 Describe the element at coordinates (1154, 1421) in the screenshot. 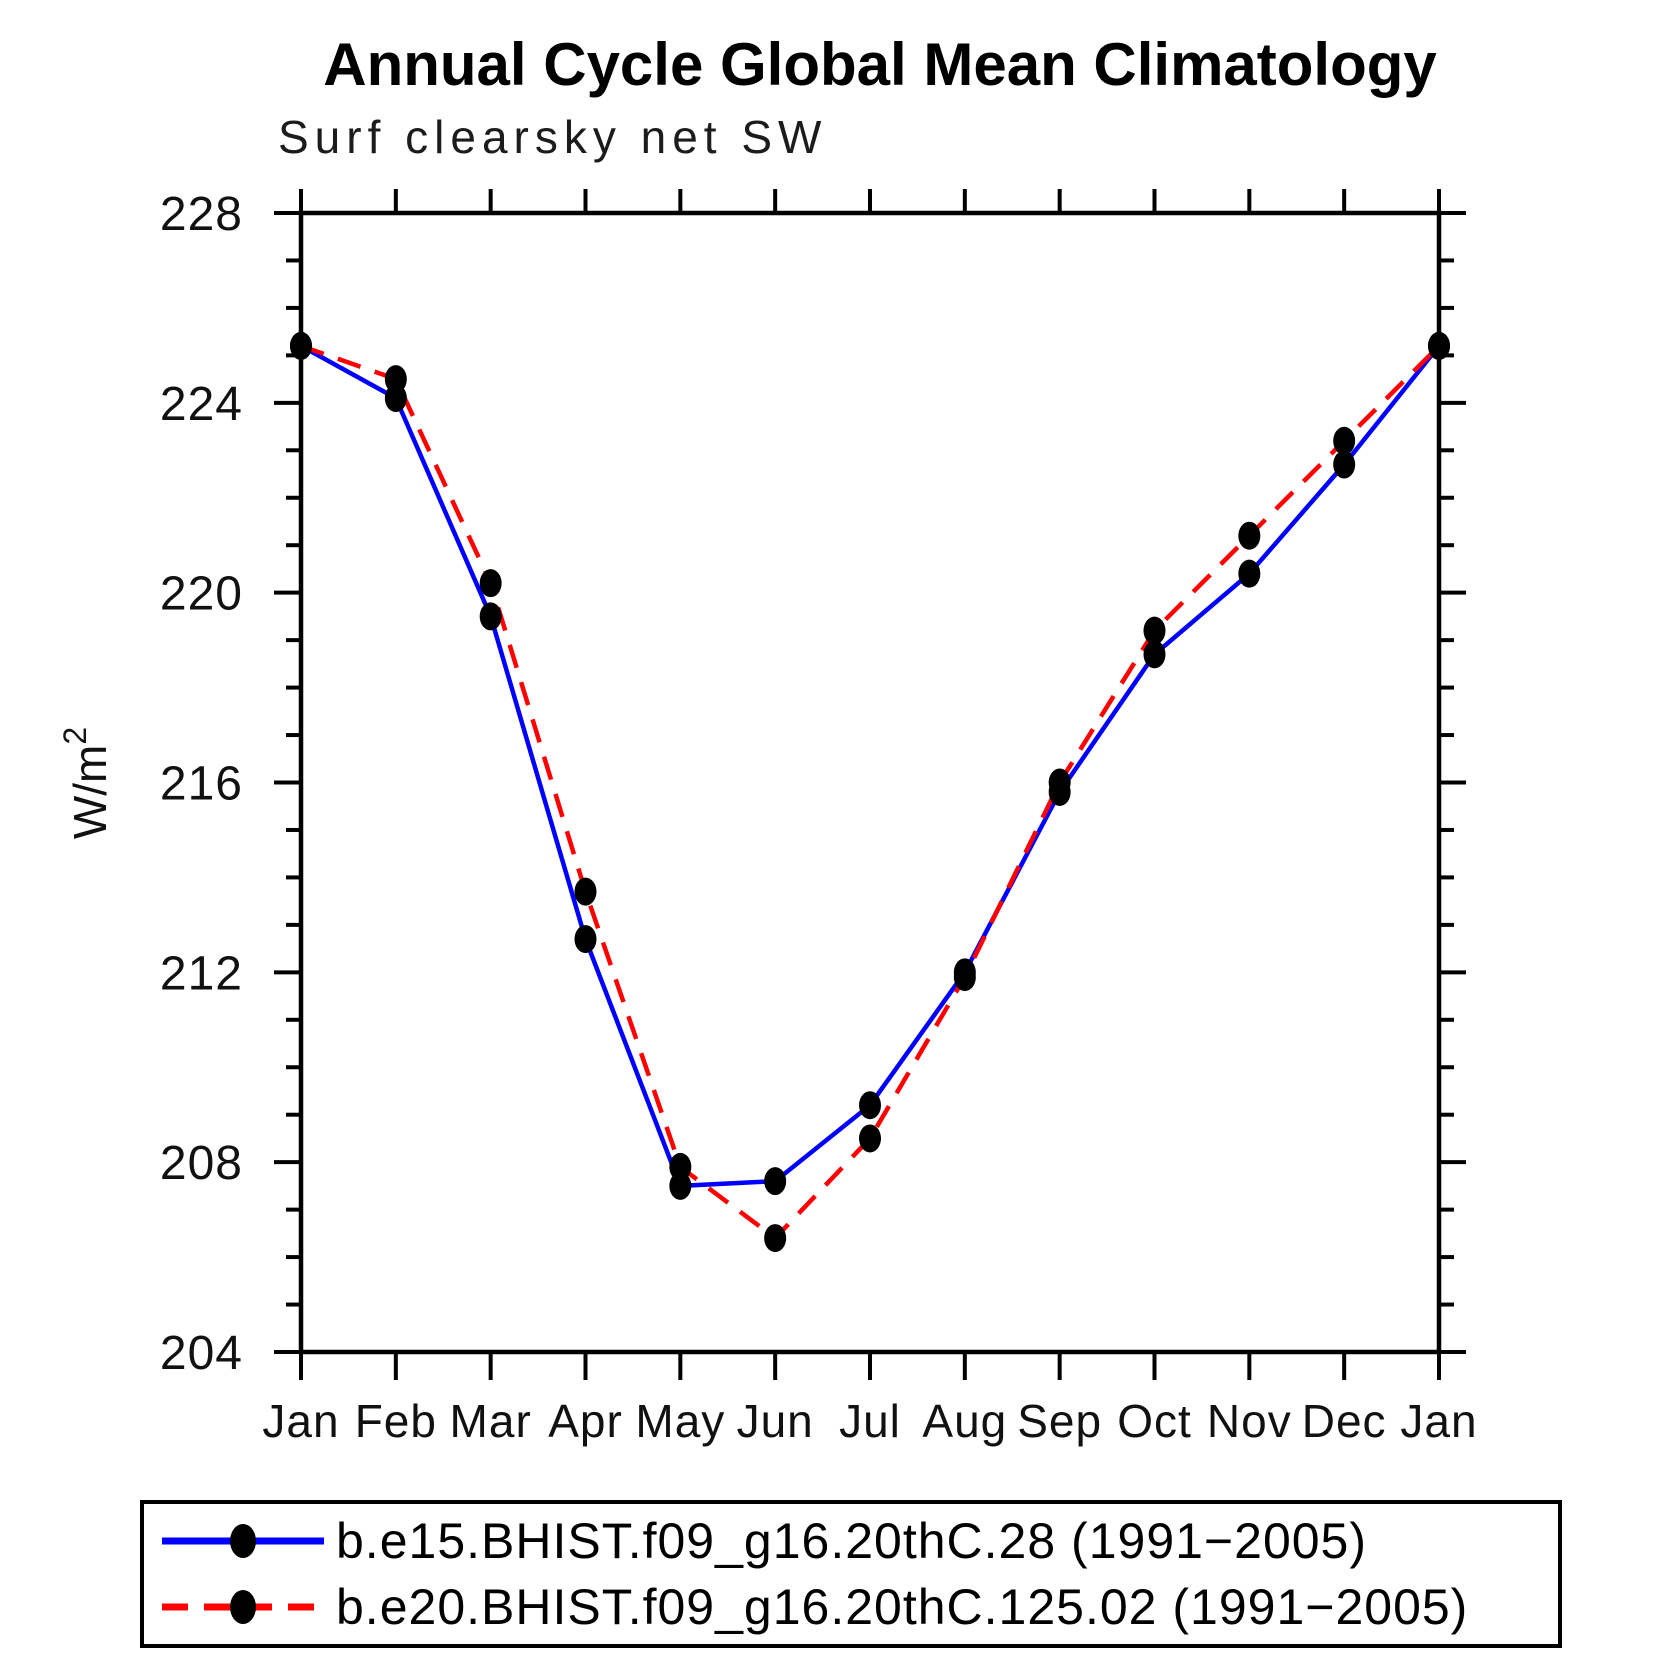

I see `x-tick-label: Oct` at that location.